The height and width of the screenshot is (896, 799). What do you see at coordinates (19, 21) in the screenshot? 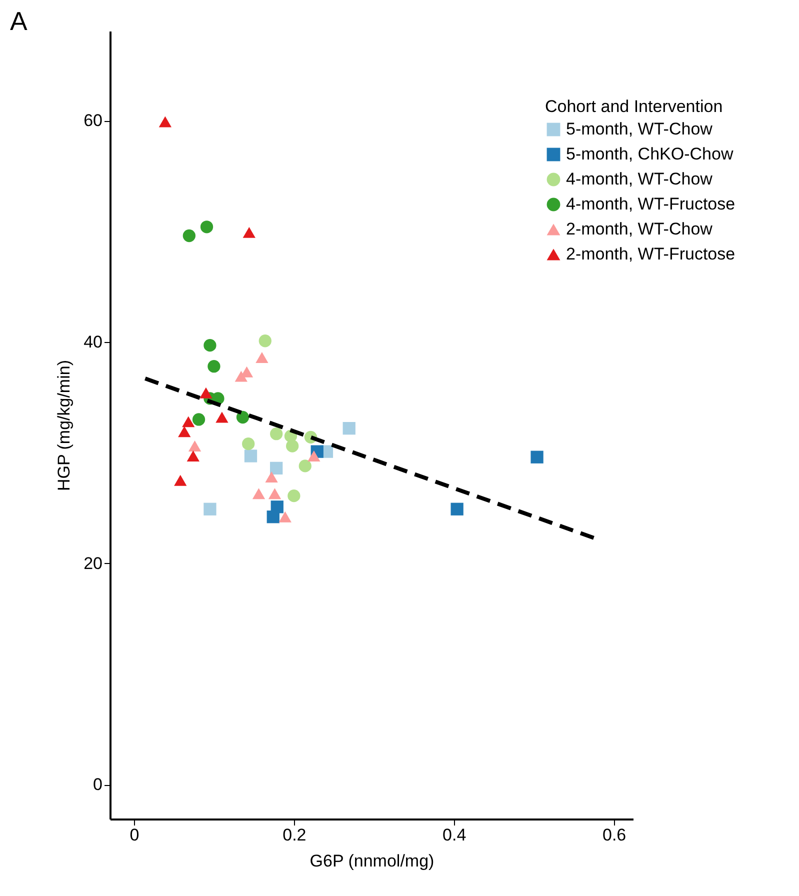
I see `text: A` at bounding box center [19, 21].